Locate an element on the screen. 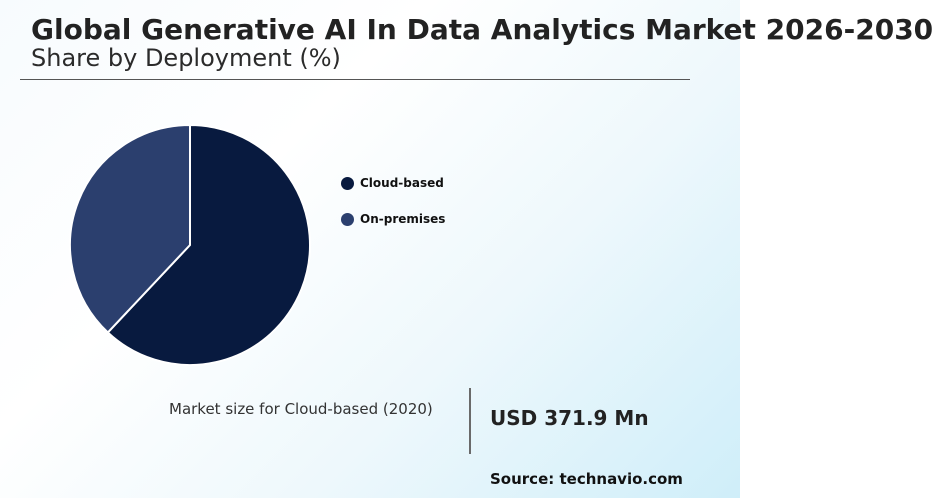  kpi-divider is located at coordinates (470, 421).